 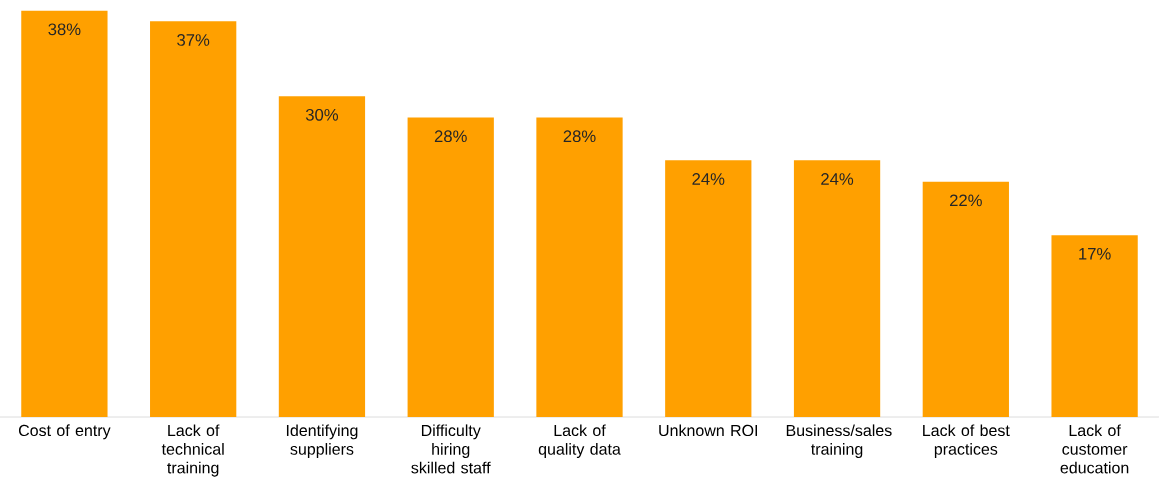 I want to click on x-tick-label: Cost of entry, so click(x=64, y=432).